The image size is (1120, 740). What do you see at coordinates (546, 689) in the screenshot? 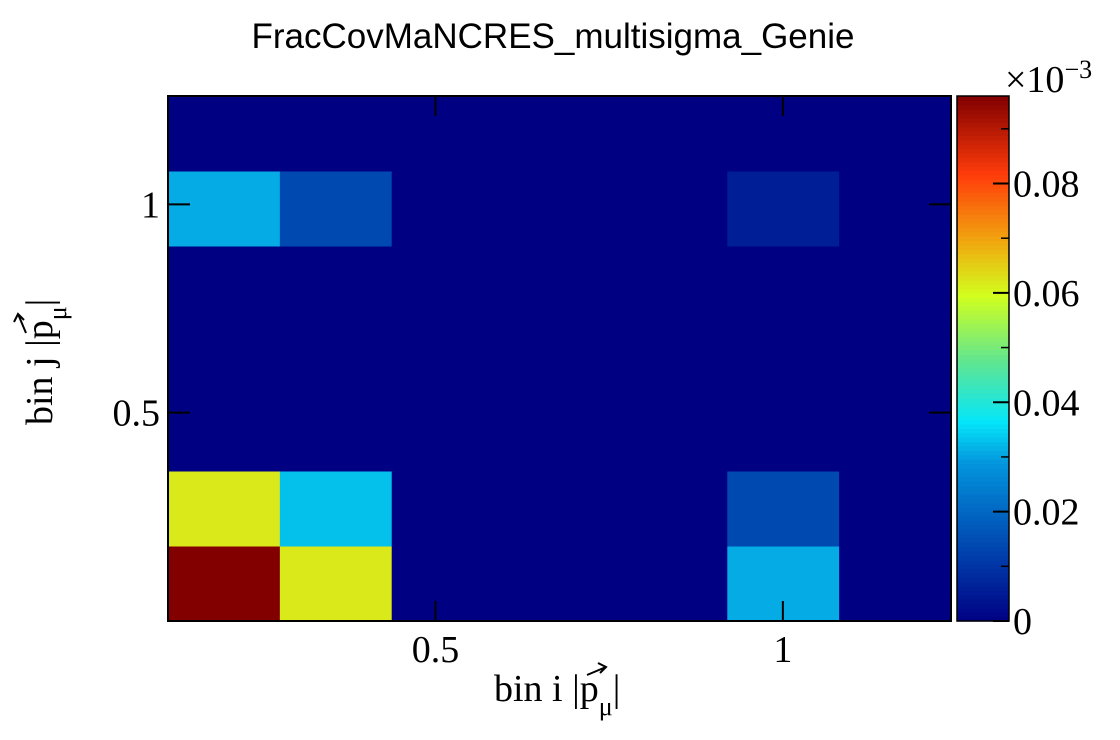
I see `x-axis-label-main: bin i |p` at bounding box center [546, 689].